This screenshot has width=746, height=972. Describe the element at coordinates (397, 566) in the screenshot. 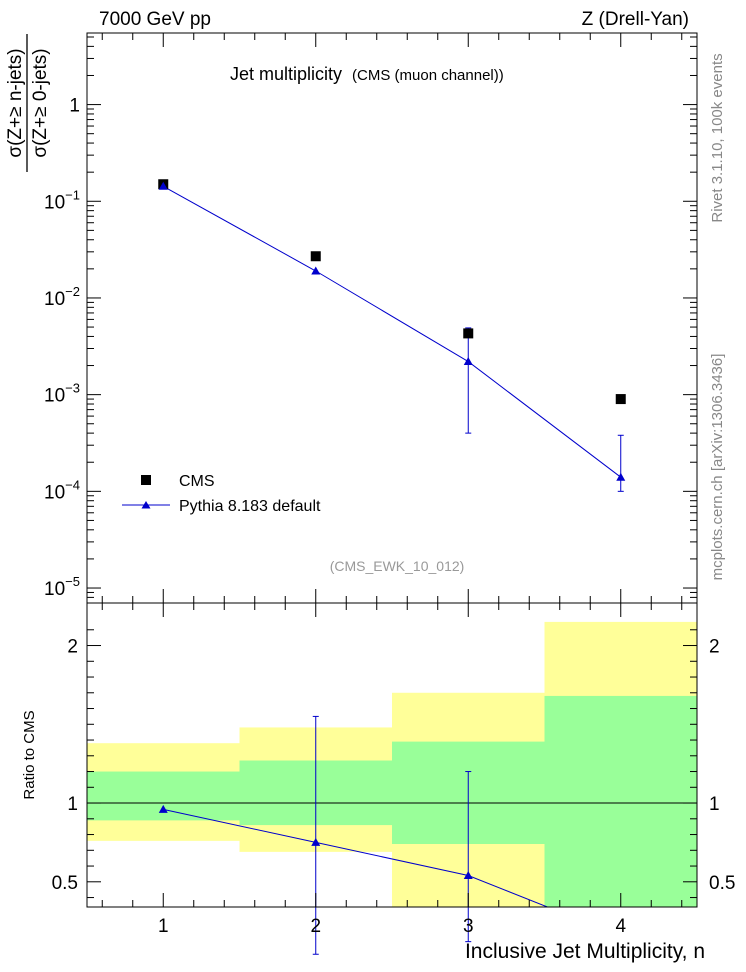

I see `analysis-tag: (CMS_EWK_10_012)` at that location.